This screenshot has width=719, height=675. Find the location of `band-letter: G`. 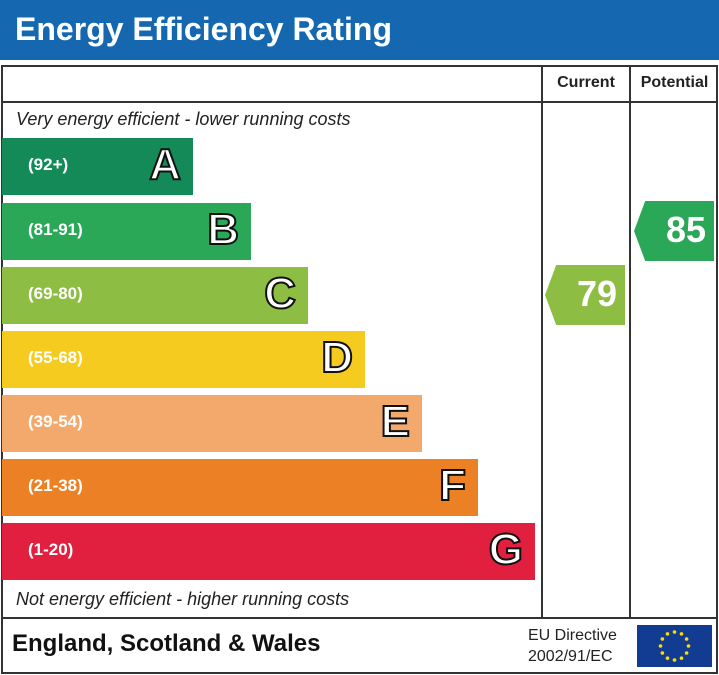

band-letter: G is located at coordinates (506, 549).